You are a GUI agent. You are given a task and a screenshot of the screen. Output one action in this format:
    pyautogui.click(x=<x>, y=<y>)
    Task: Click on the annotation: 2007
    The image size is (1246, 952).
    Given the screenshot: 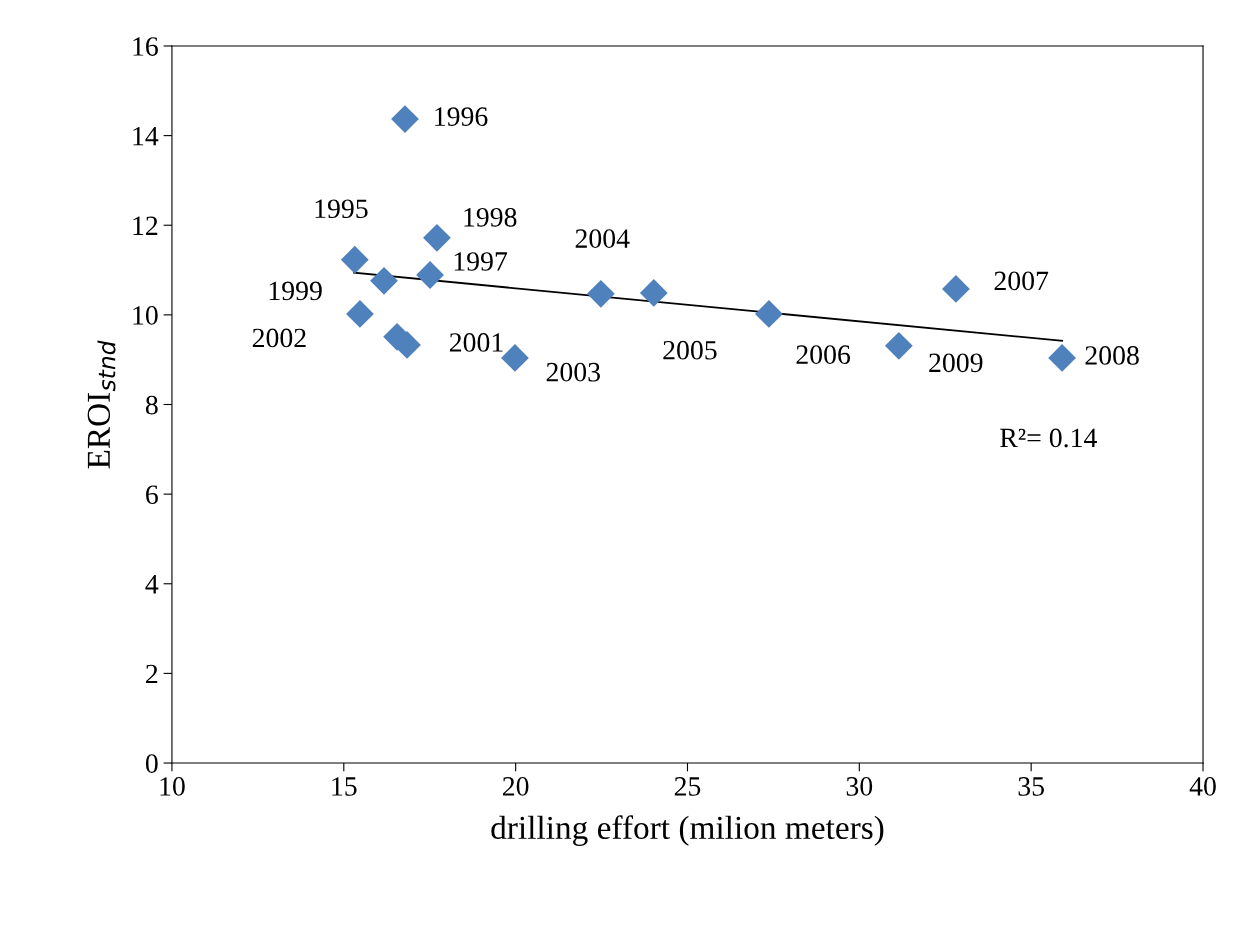 What is the action you would take?
    pyautogui.click(x=1021, y=281)
    